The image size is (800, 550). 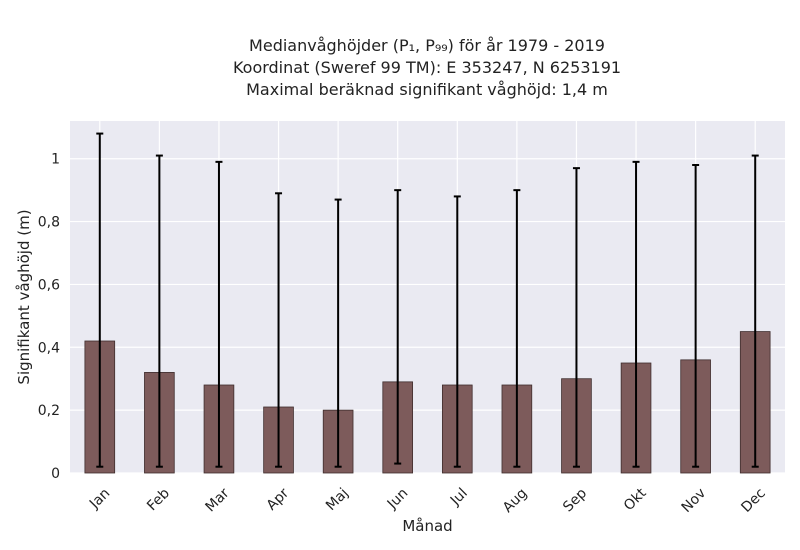 I want to click on y-axis-label: Signifikant våghöjd (m), so click(x=24, y=296).